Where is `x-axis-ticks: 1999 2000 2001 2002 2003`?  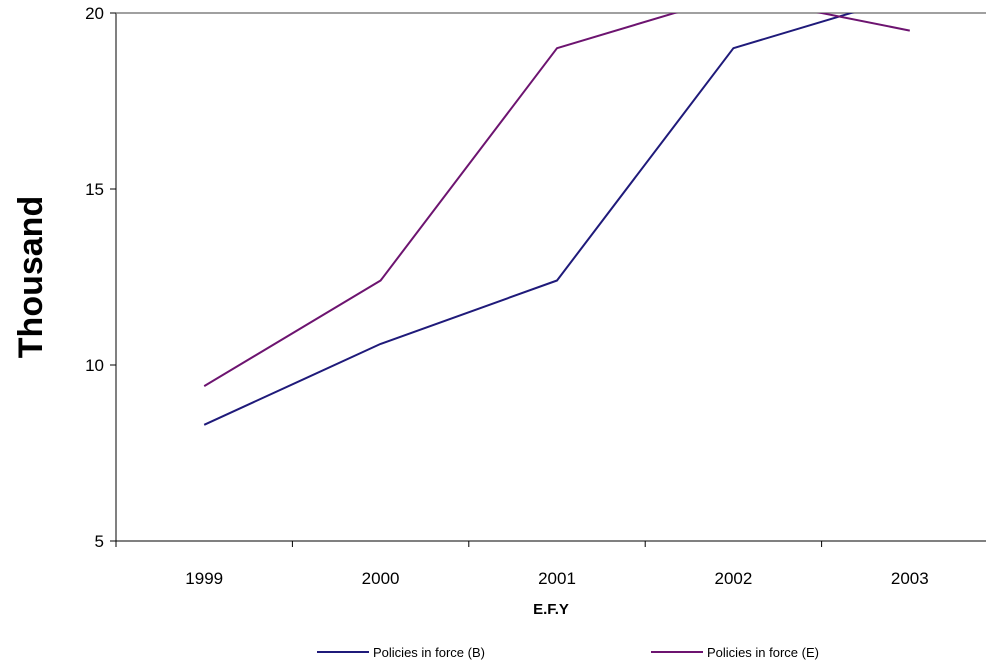 x-axis-ticks: 1999 2000 2001 2002 2003 is located at coordinates (522, 564).